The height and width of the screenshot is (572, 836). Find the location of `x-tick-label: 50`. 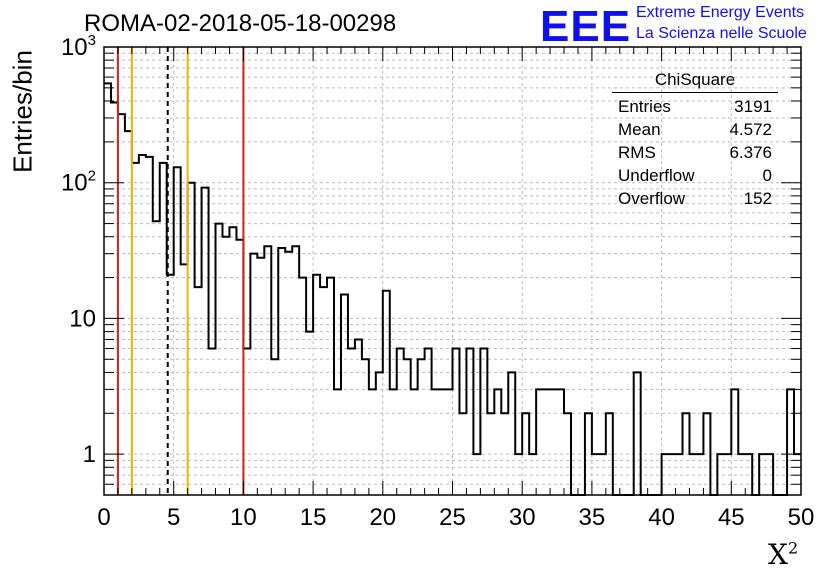

x-tick-label: 50 is located at coordinates (801, 517).